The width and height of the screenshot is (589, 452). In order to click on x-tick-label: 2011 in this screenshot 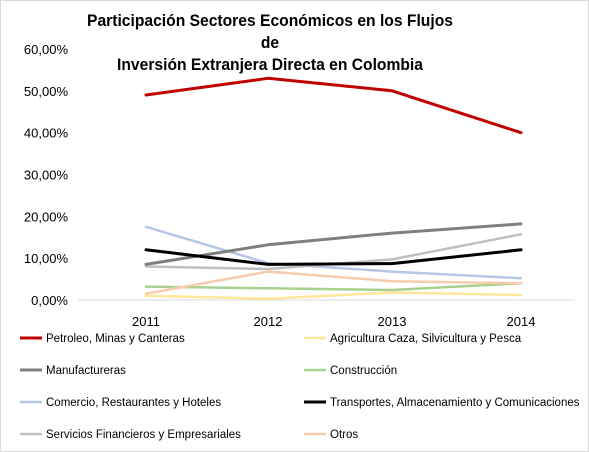, I will do `click(146, 321)`.